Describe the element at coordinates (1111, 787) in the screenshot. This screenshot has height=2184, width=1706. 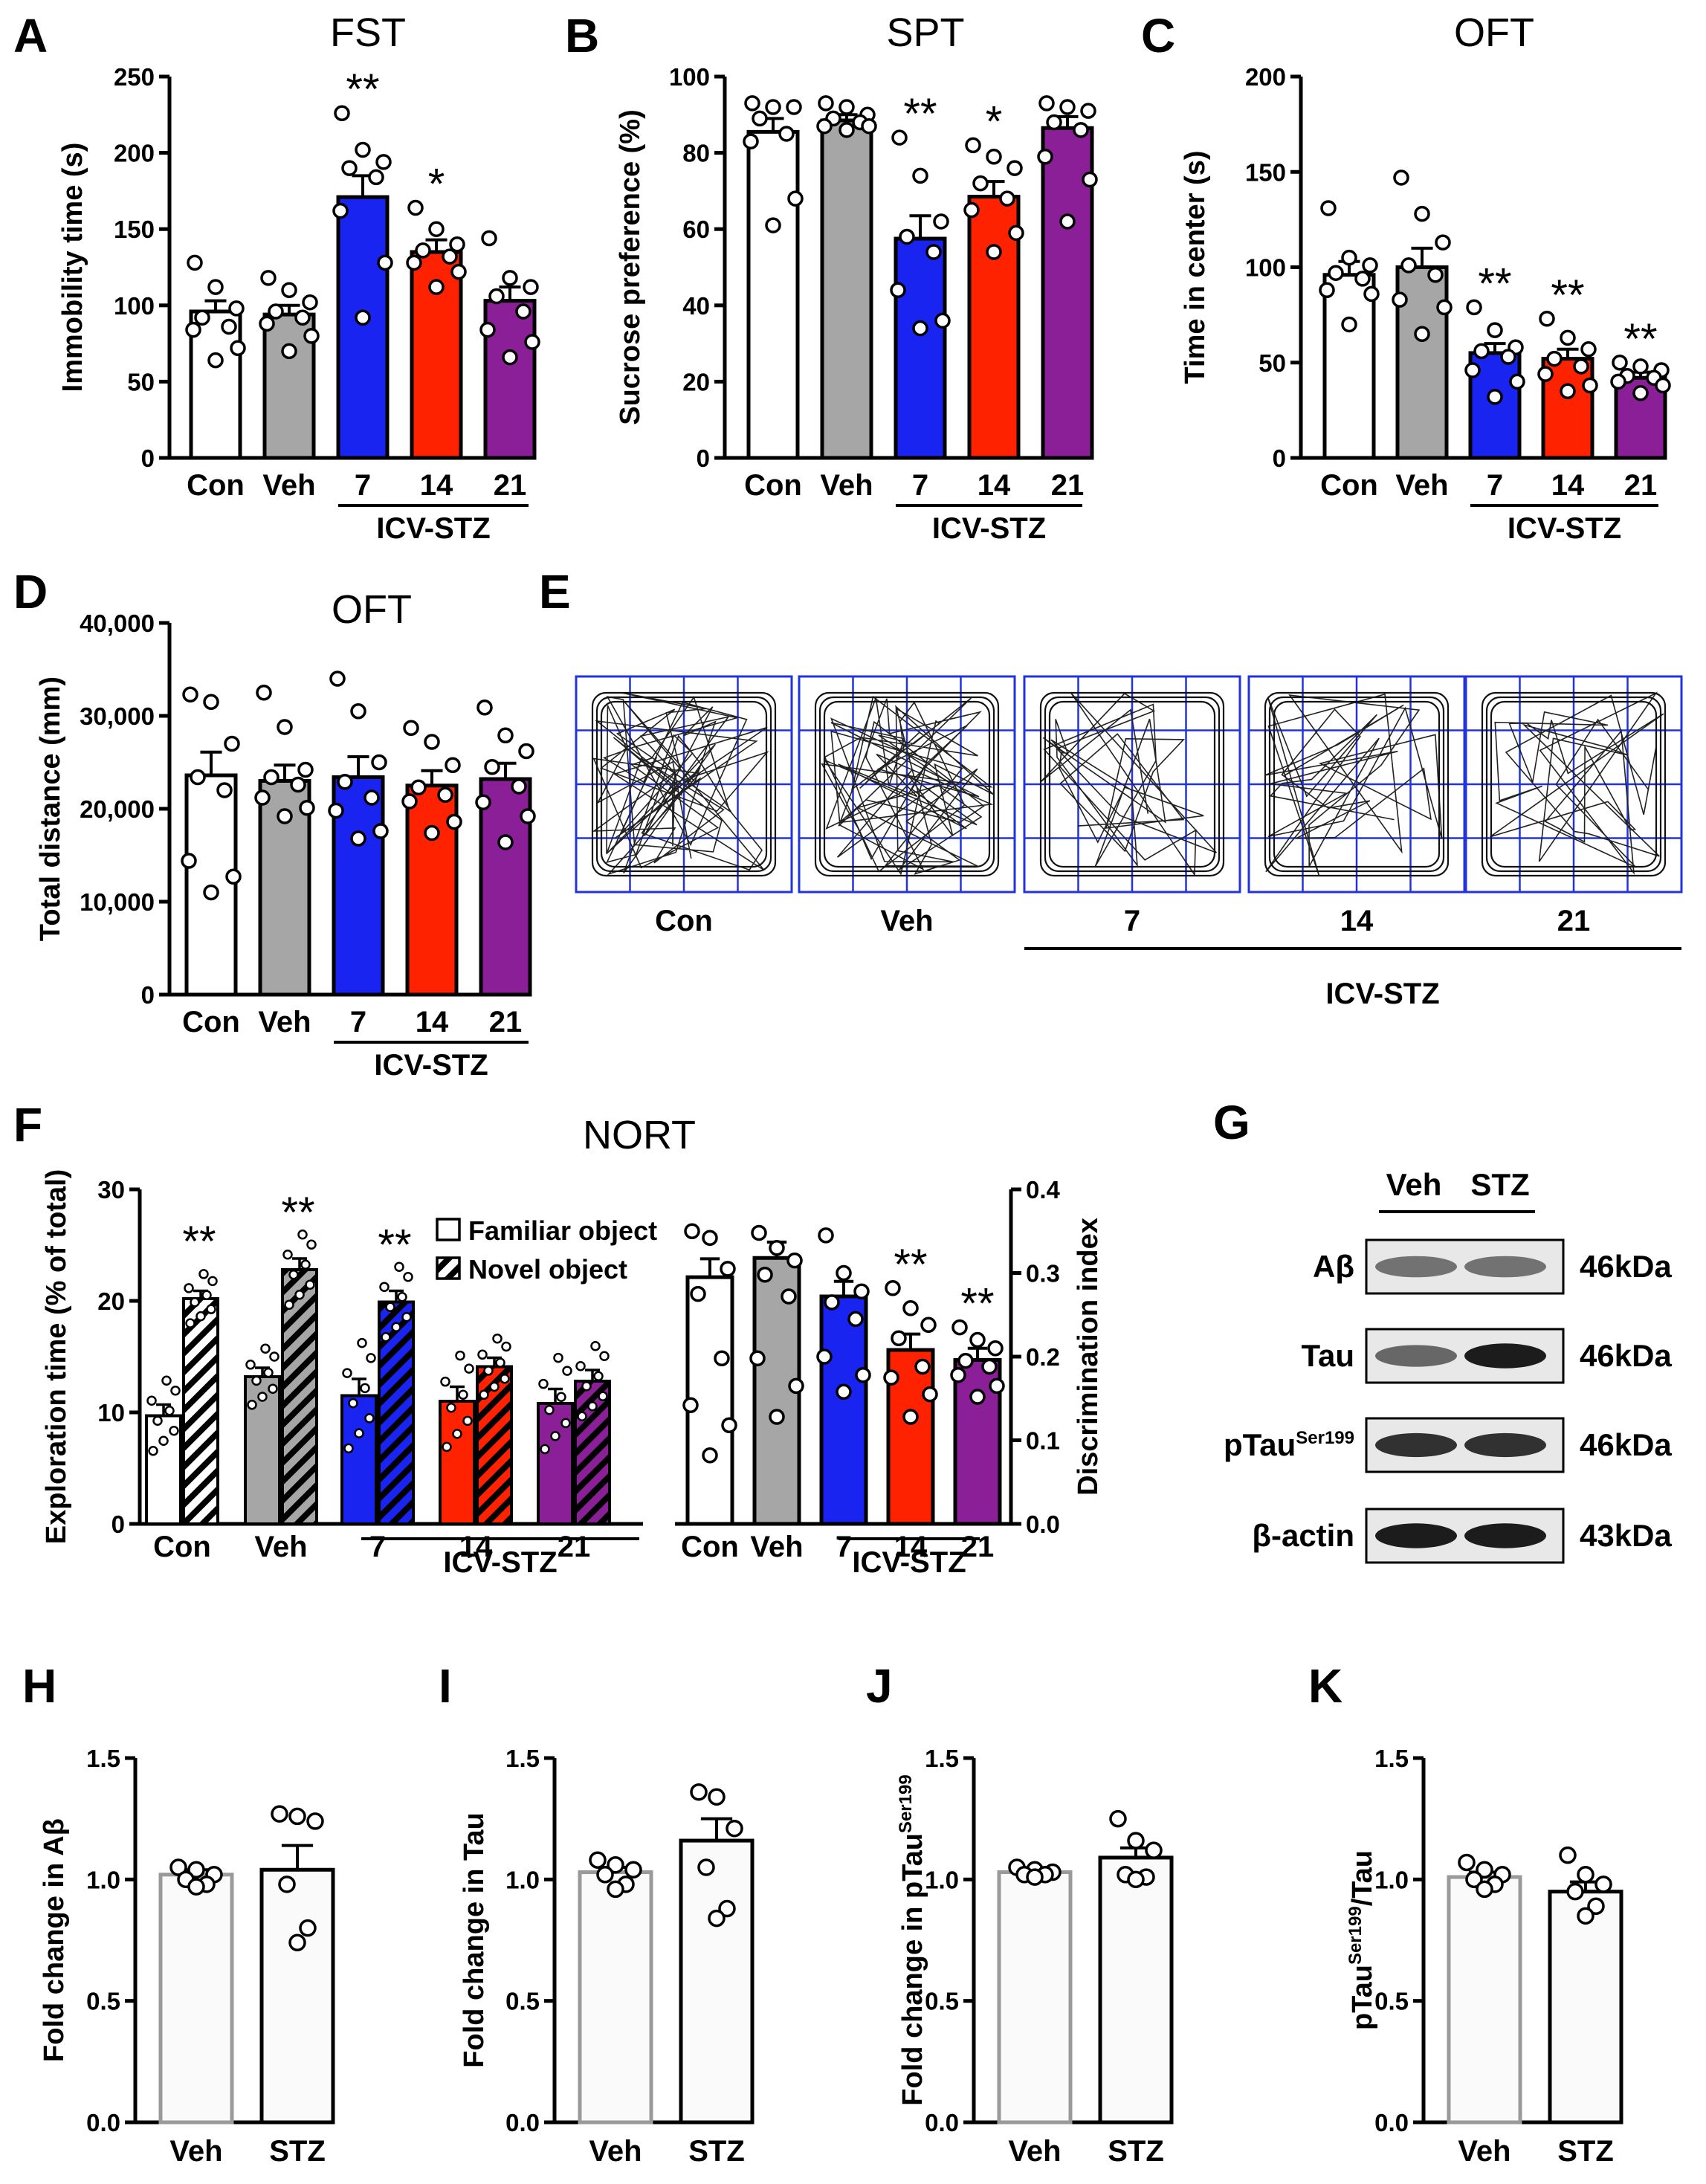
I see `panel-E: E Con Veh 7 14 21 ICV-STZ` at that location.